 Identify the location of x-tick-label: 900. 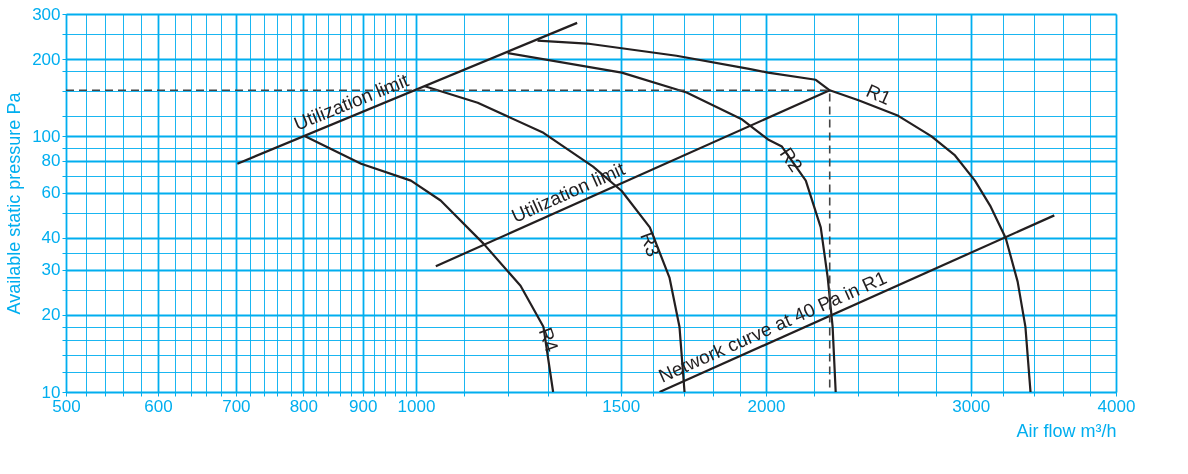
(363, 406).